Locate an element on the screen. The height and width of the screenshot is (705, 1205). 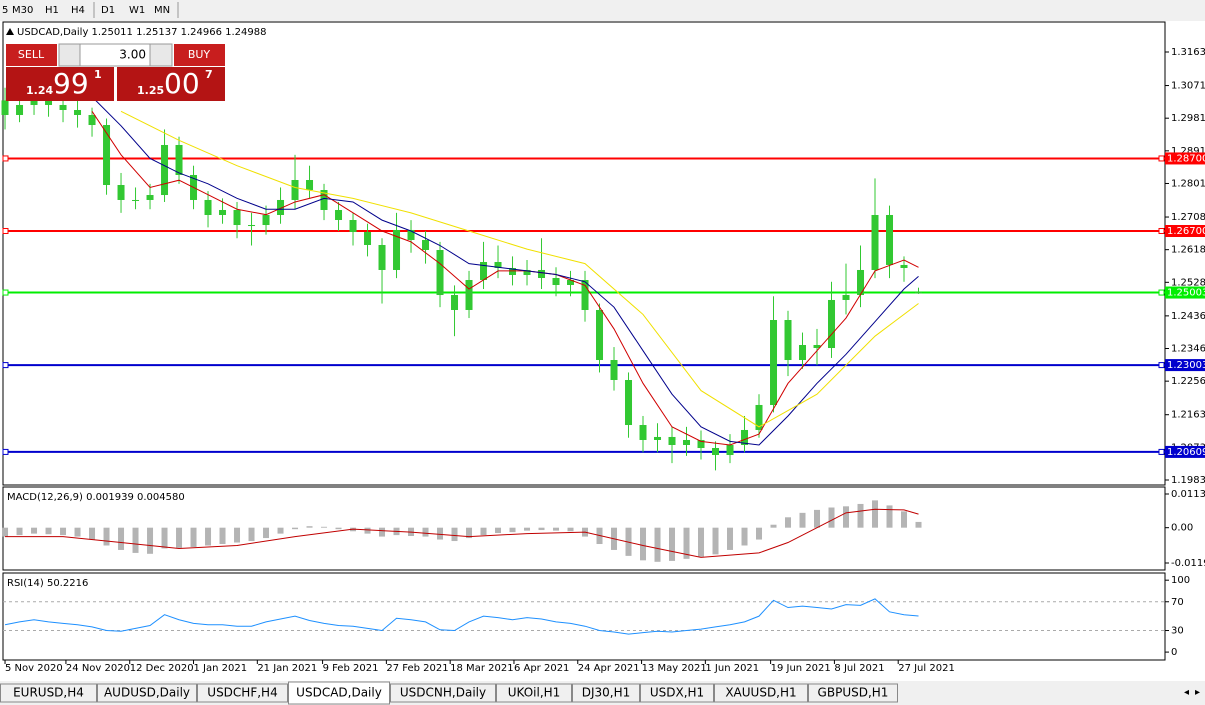
tab-scroll-left: ◂ is located at coordinates (1186, 692).